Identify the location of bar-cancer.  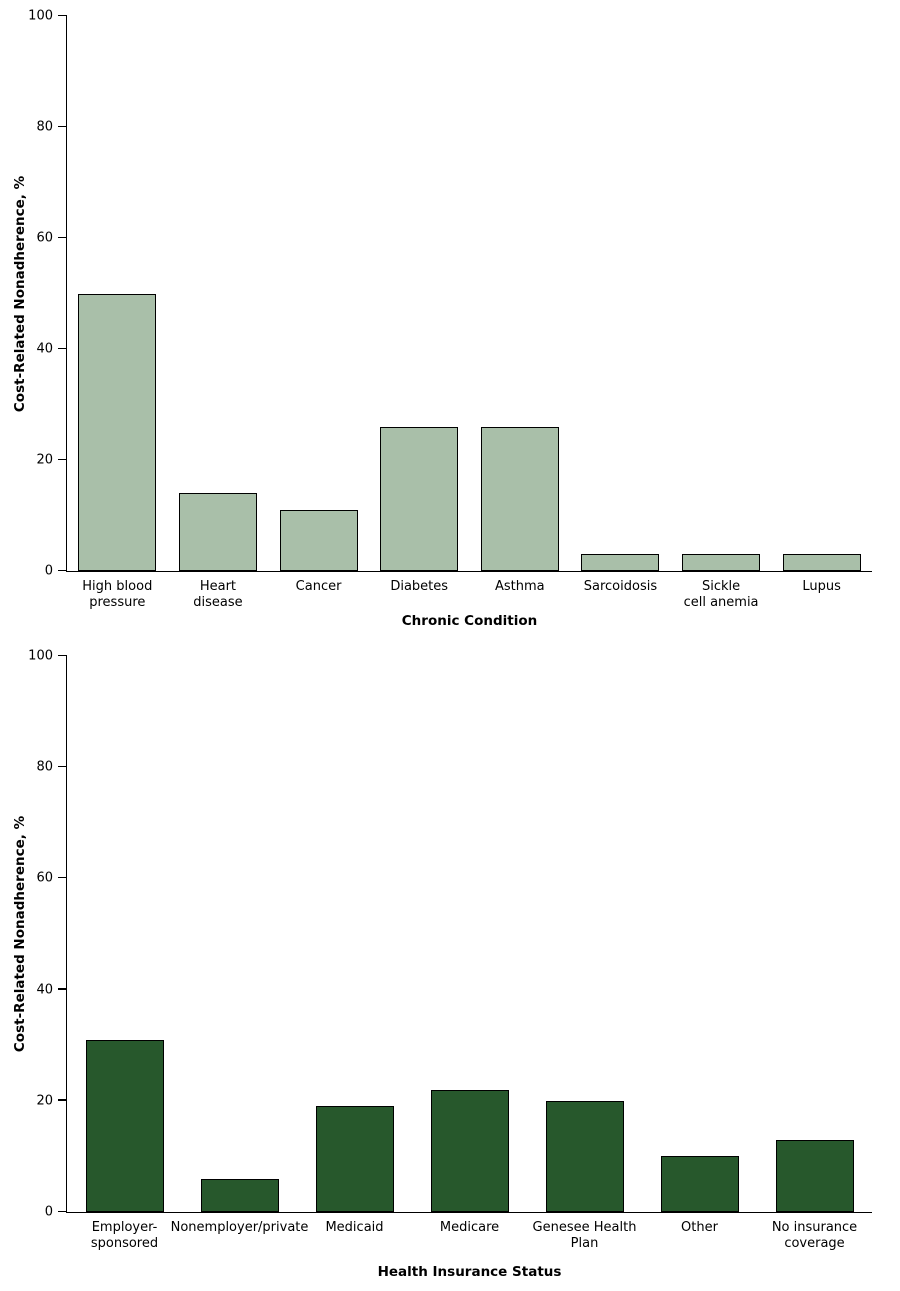
(318, 540).